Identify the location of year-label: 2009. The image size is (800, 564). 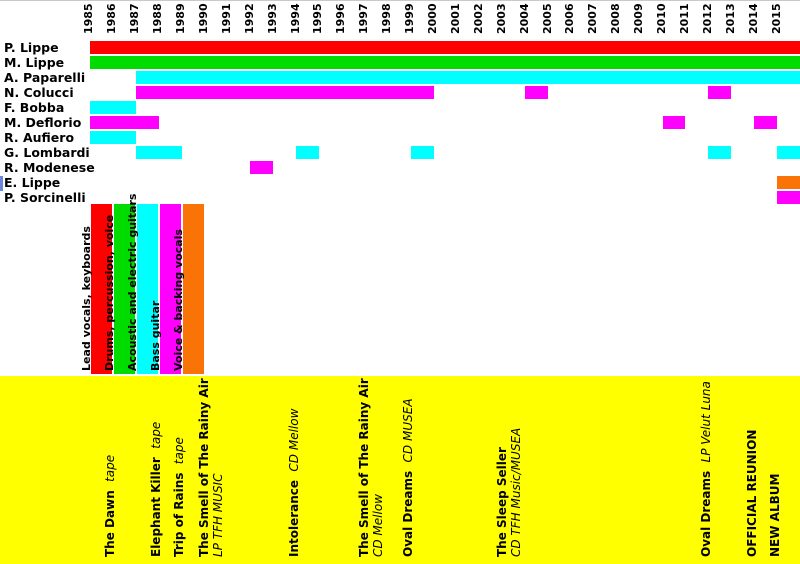
(639, 18).